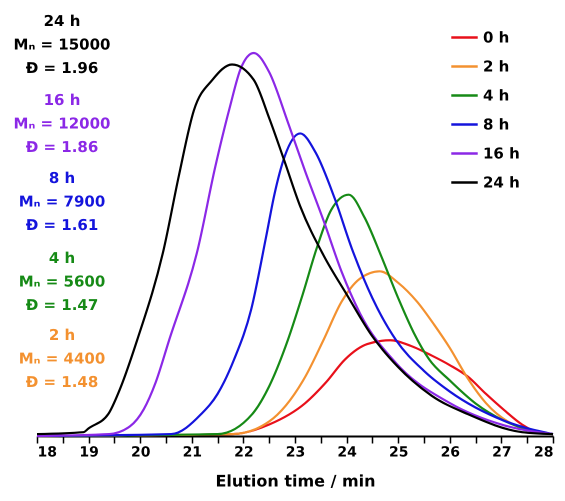 The height and width of the screenshot is (501, 565). I want to click on text: 24 h, so click(62, 21).